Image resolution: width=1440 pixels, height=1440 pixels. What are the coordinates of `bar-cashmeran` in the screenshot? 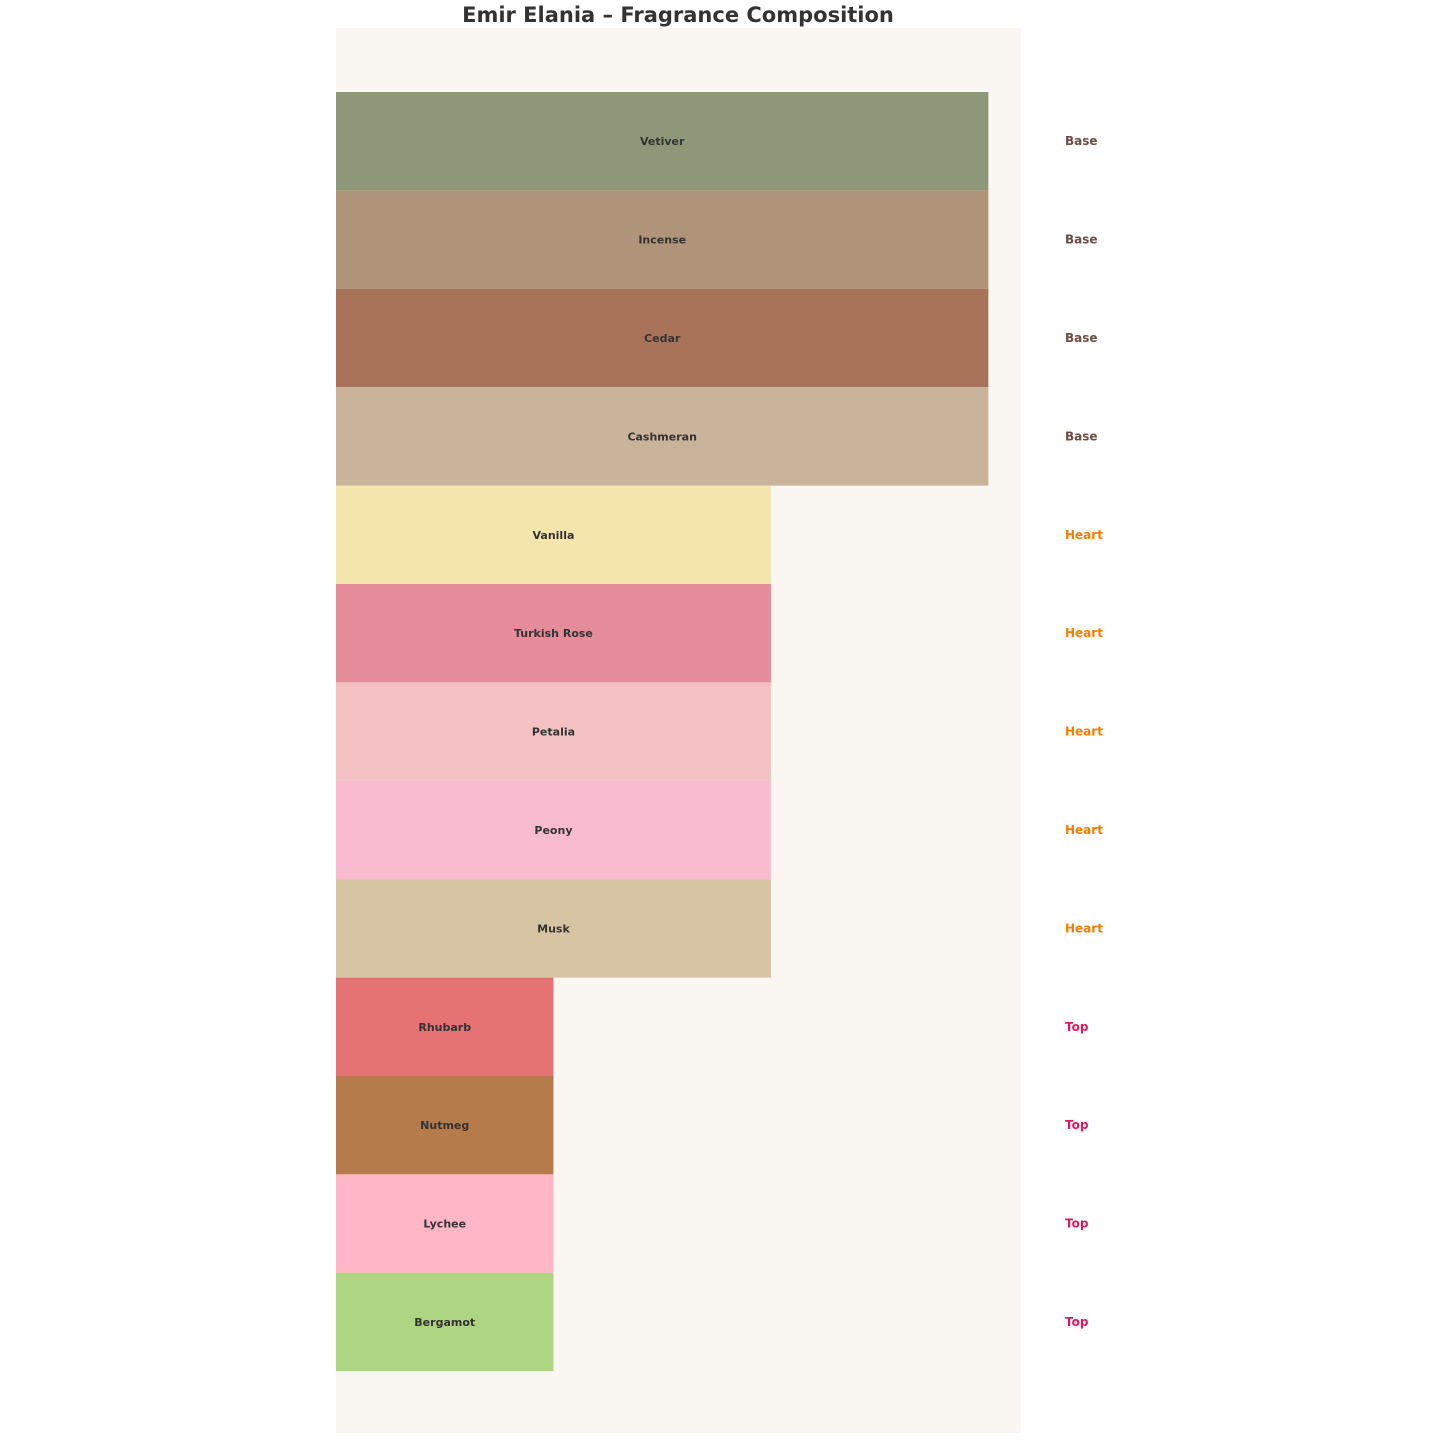 It's located at (662, 436).